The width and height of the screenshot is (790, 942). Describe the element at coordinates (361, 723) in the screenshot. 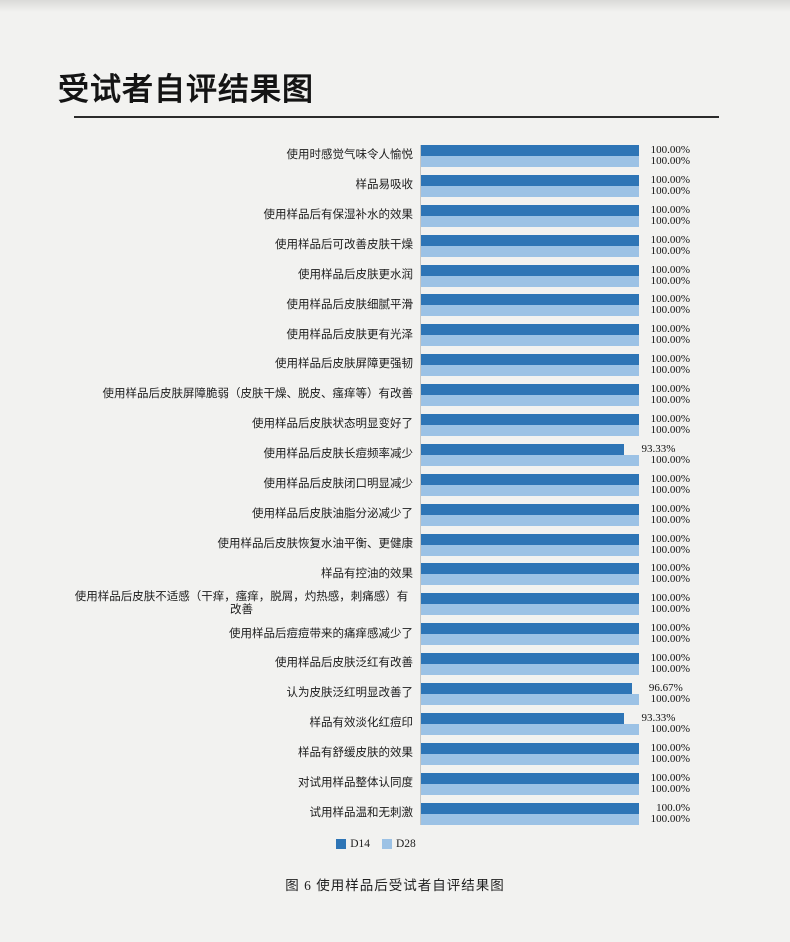

I see `category-label: 样品有效淡化红痘印` at that location.